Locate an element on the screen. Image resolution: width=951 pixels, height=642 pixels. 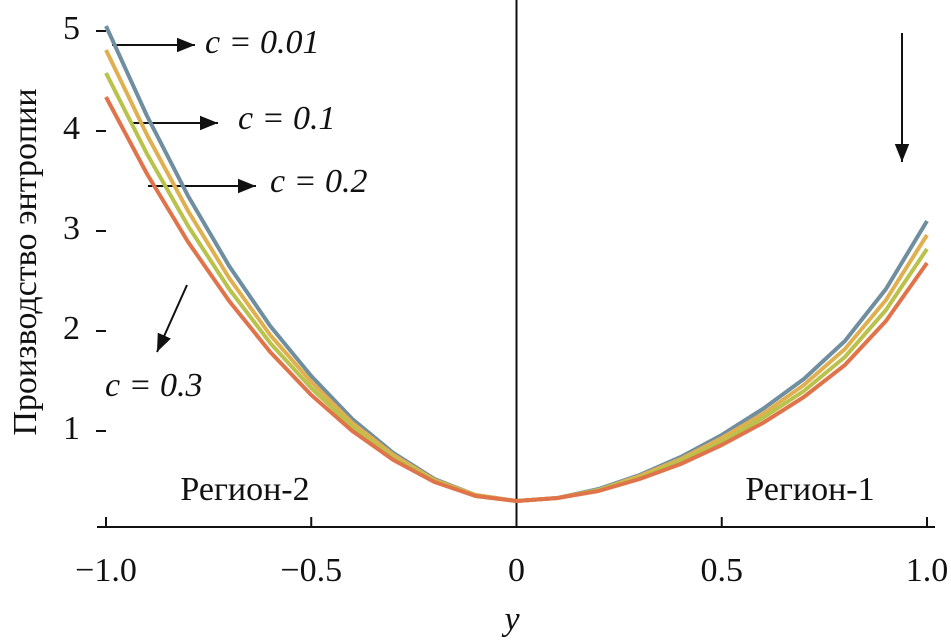
arrow is located at coordinates (172, 318).